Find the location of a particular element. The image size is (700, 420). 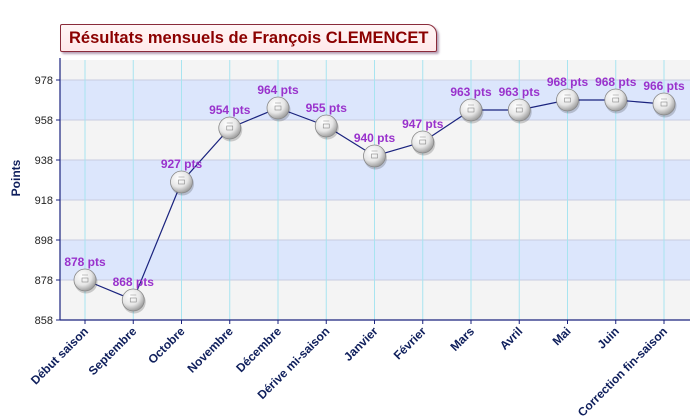

x-tick-label: Septembre is located at coordinates (113, 351).